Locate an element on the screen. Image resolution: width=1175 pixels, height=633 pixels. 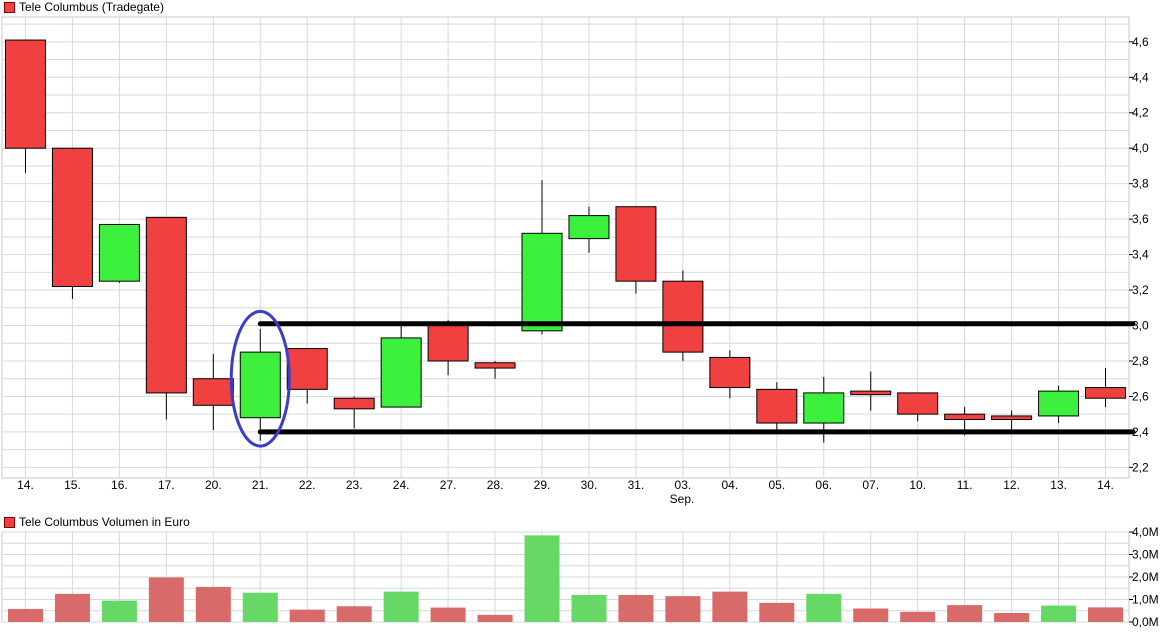
price-ytick-label: 2,2 is located at coordinates (1140, 467).